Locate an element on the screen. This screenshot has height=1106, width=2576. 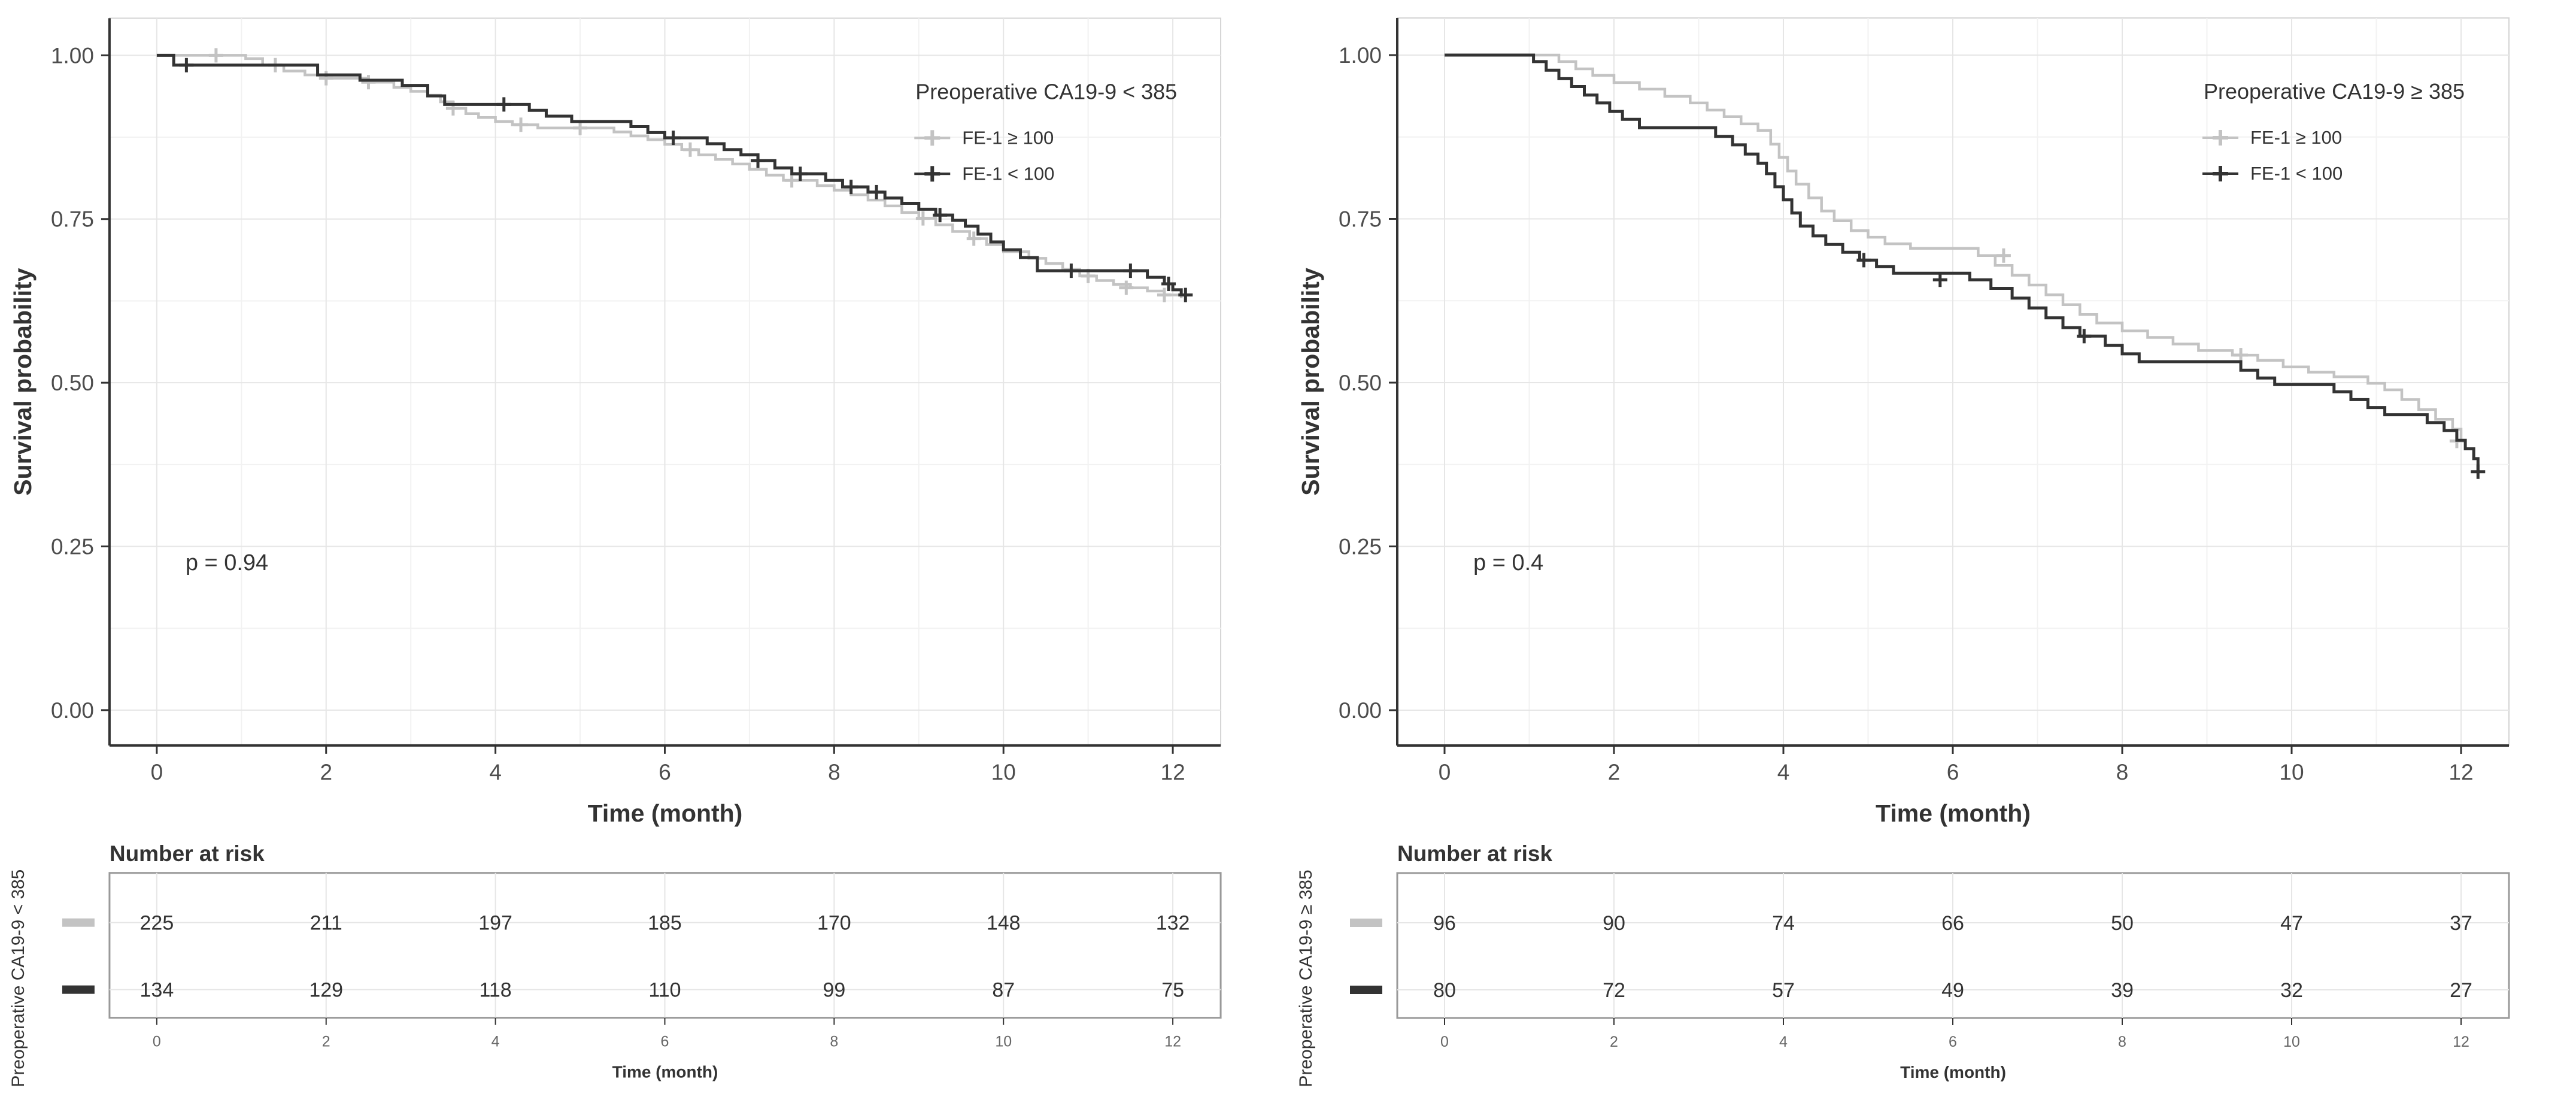
risk-table-count: 110 is located at coordinates (664, 990).